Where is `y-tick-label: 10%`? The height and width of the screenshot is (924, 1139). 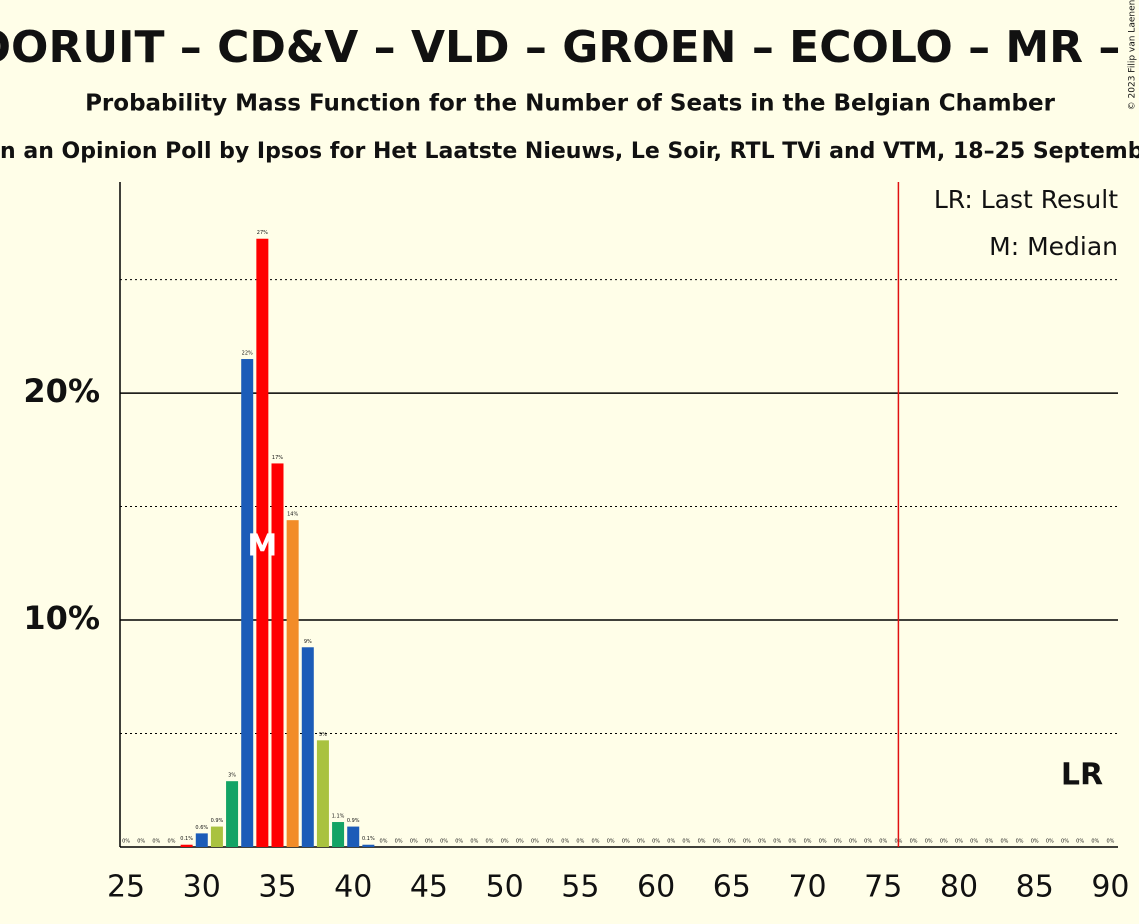 y-tick-label: 10% is located at coordinates (61, 618).